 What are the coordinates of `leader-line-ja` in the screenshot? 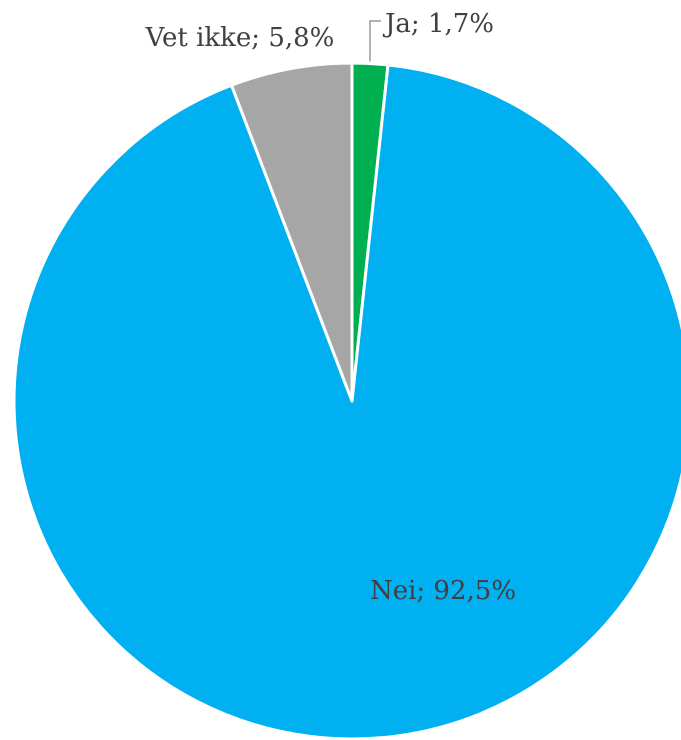 It's located at (375, 41).